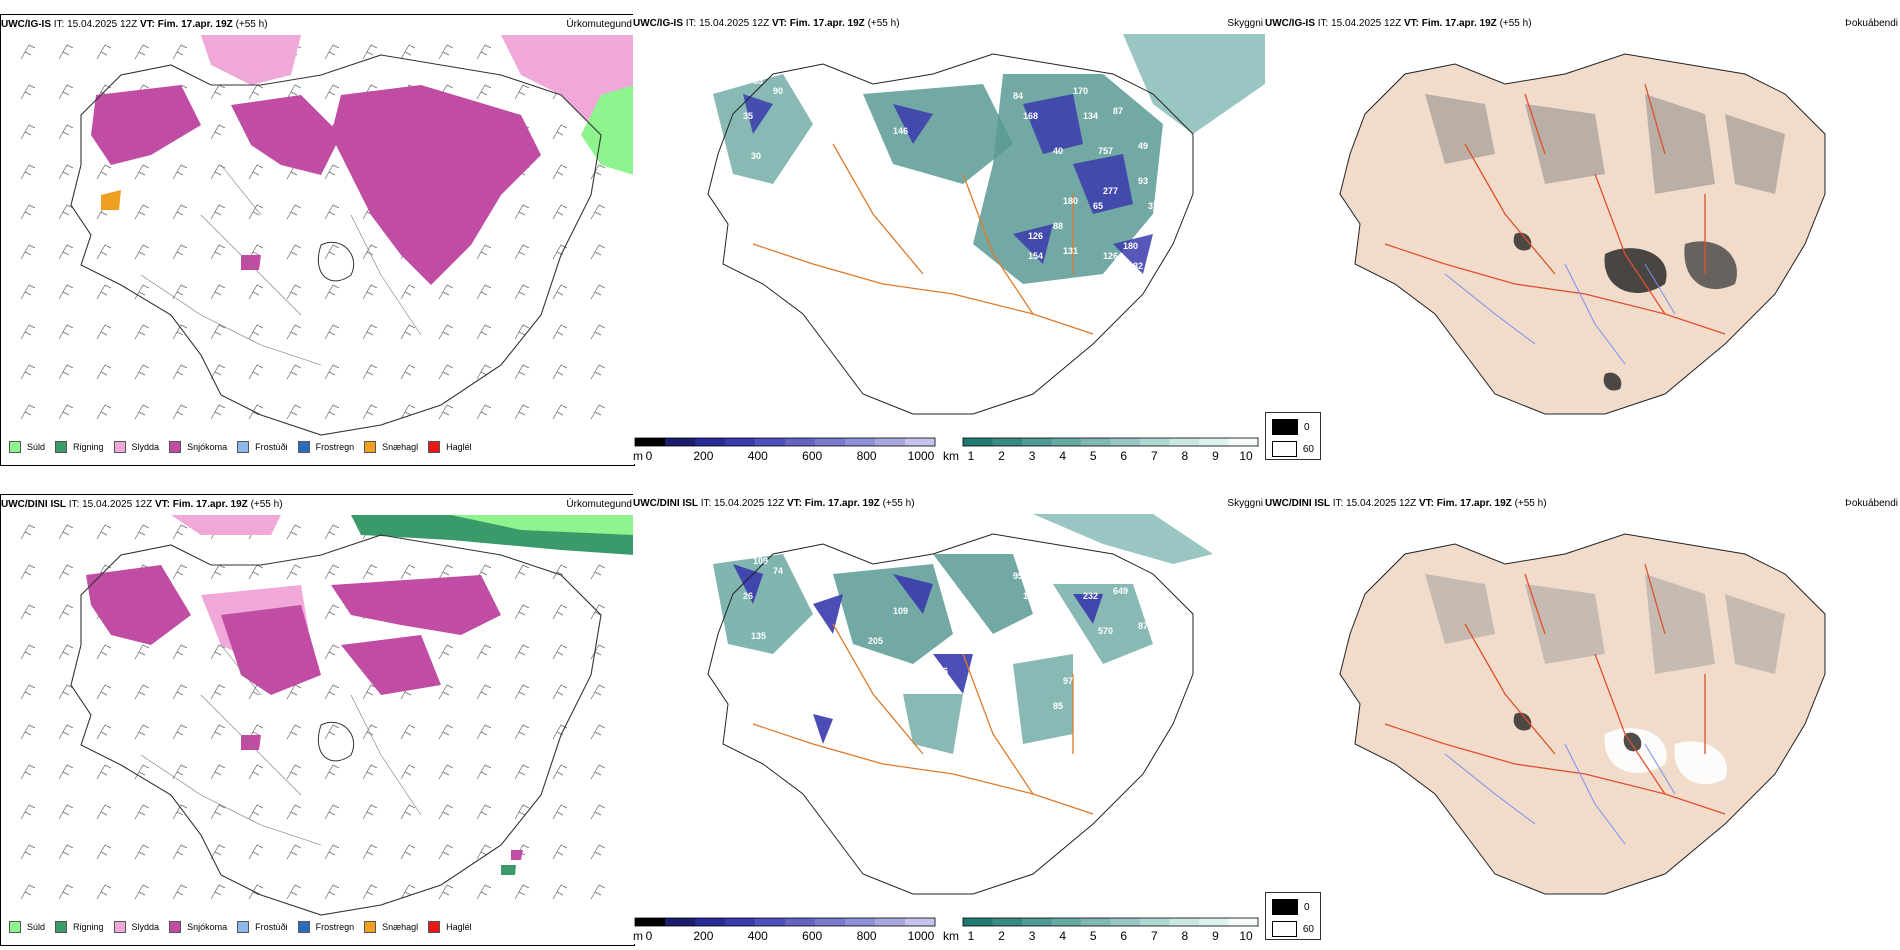  Describe the element at coordinates (325, 927) in the screenshot. I see `legend-item: Frostregn` at that location.